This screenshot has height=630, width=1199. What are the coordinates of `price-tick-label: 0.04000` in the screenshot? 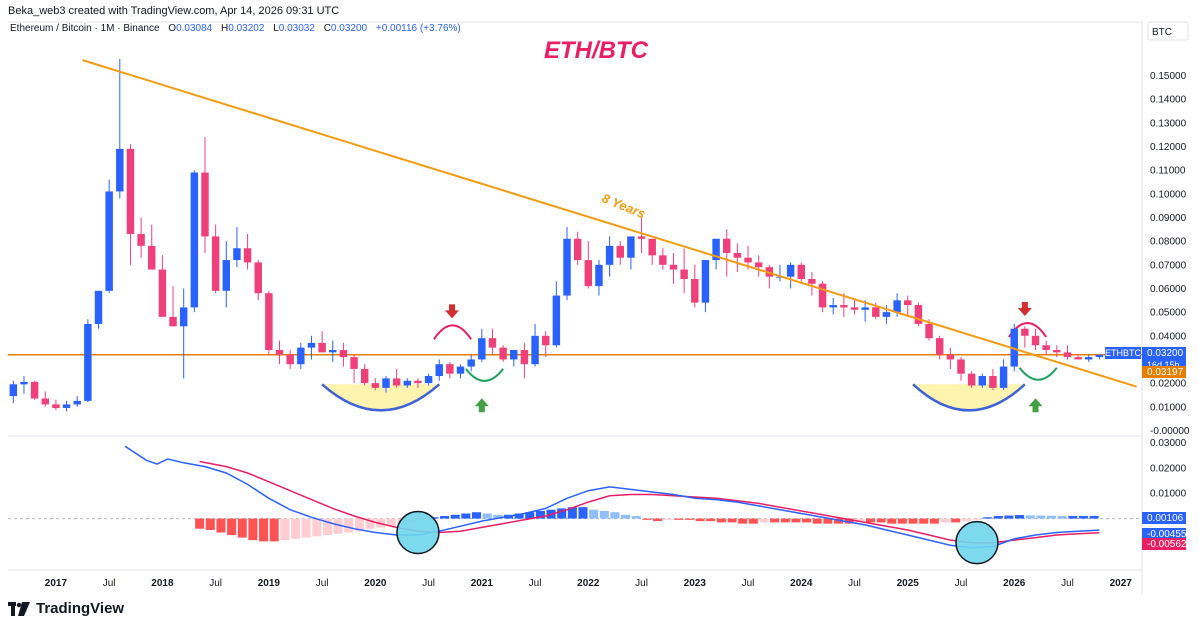 It's located at (1168, 336).